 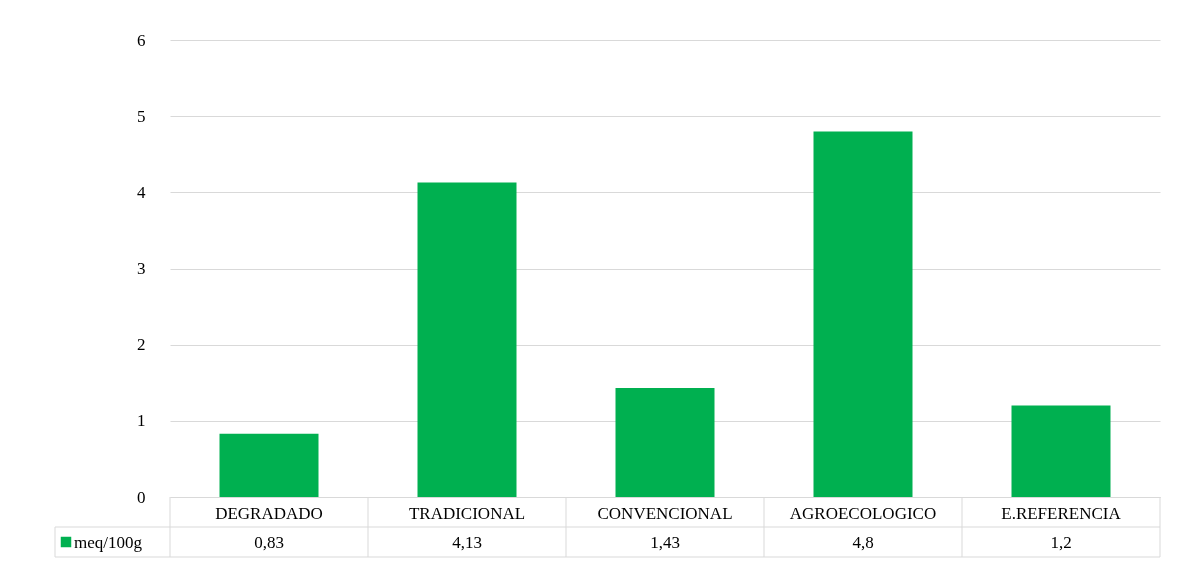 What do you see at coordinates (141, 192) in the screenshot?
I see `y-tick-label: 4` at bounding box center [141, 192].